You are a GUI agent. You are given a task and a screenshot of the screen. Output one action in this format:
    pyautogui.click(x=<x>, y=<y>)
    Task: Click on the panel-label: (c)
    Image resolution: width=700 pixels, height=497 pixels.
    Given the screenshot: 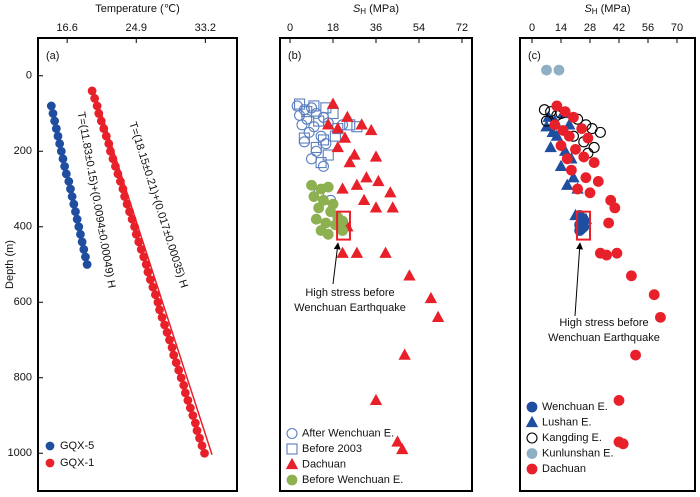 What is the action you would take?
    pyautogui.click(x=534, y=56)
    